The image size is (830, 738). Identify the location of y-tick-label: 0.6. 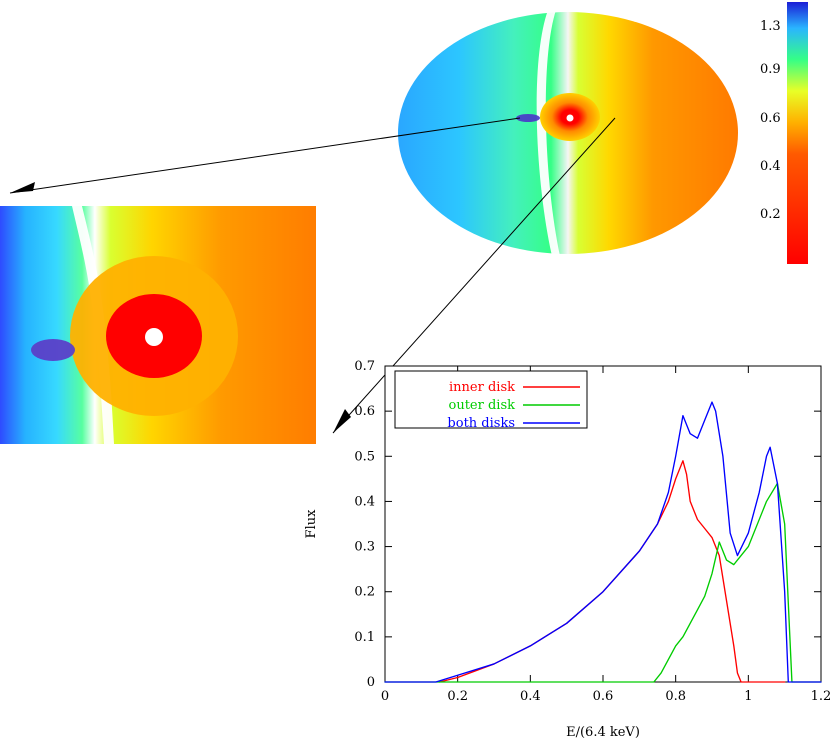
(364, 411).